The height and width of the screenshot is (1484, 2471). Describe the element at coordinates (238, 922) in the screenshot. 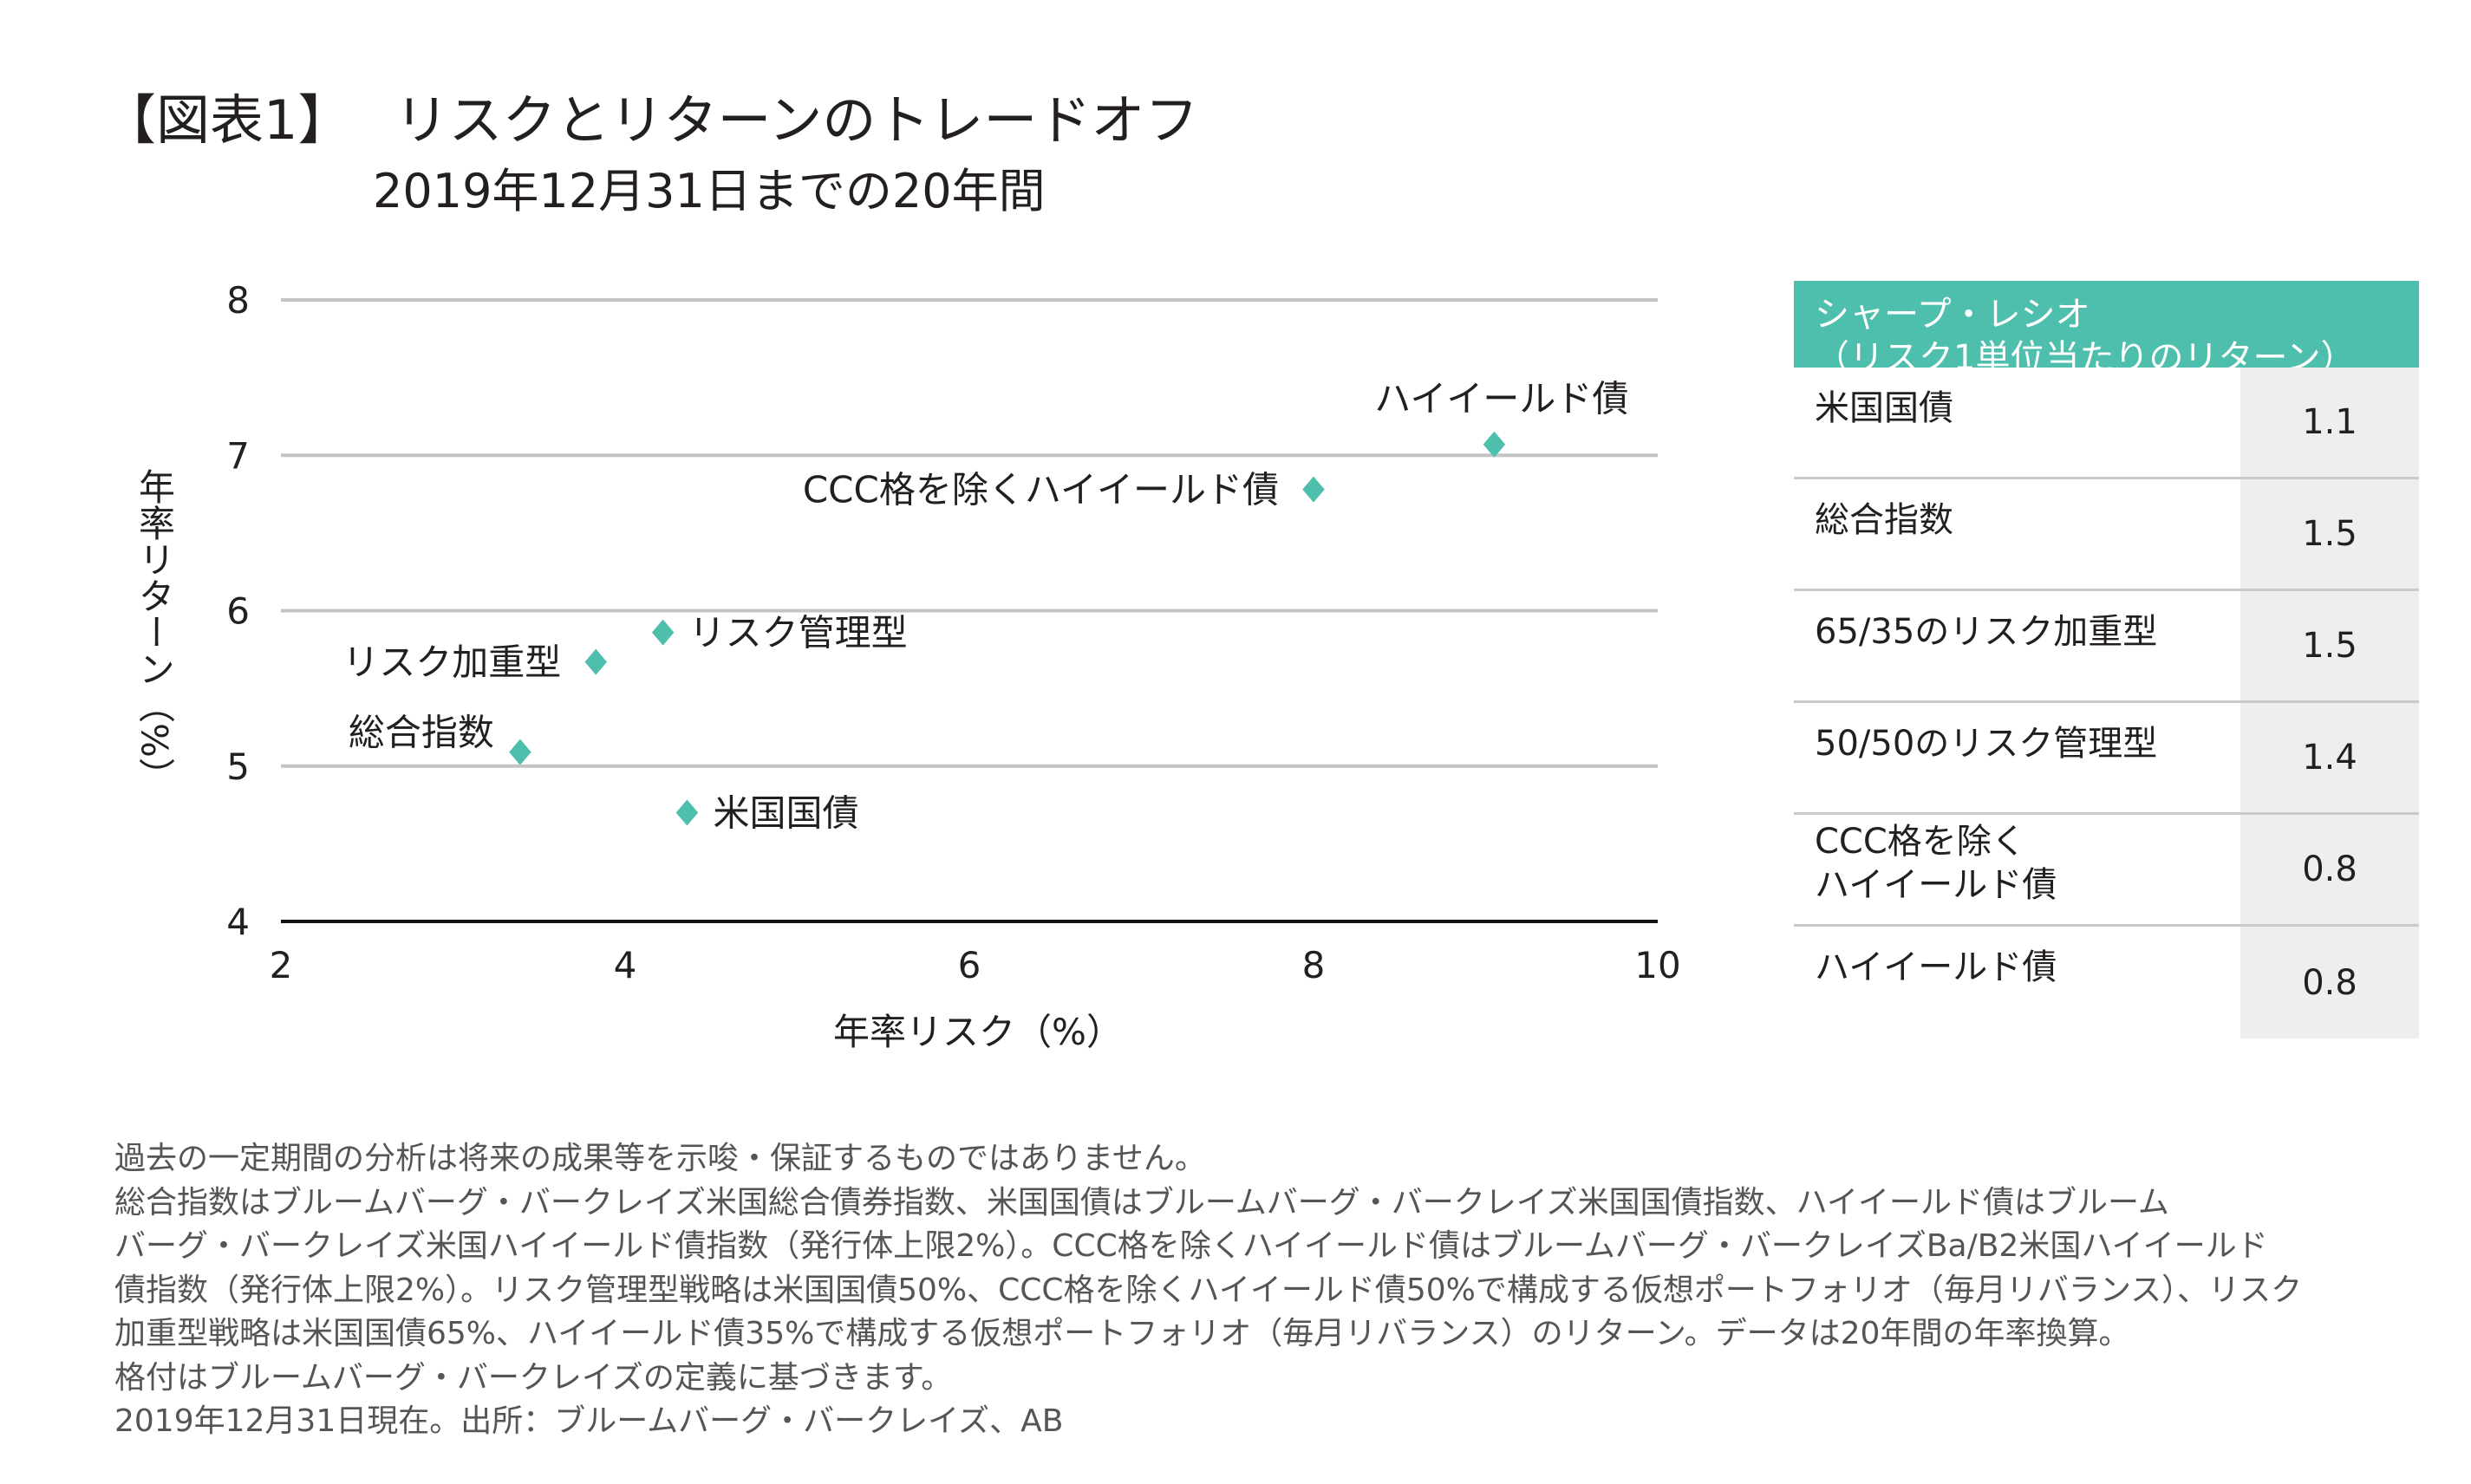

I see `y-tick-label: 4` at that location.